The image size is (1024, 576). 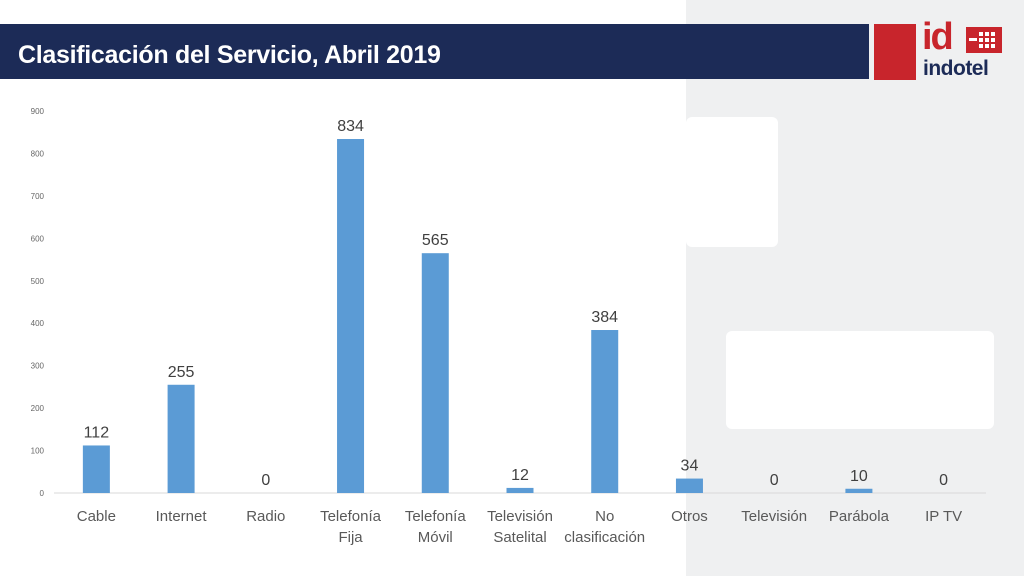 I want to click on x-tick-label-line: IP TV, so click(x=943, y=516).